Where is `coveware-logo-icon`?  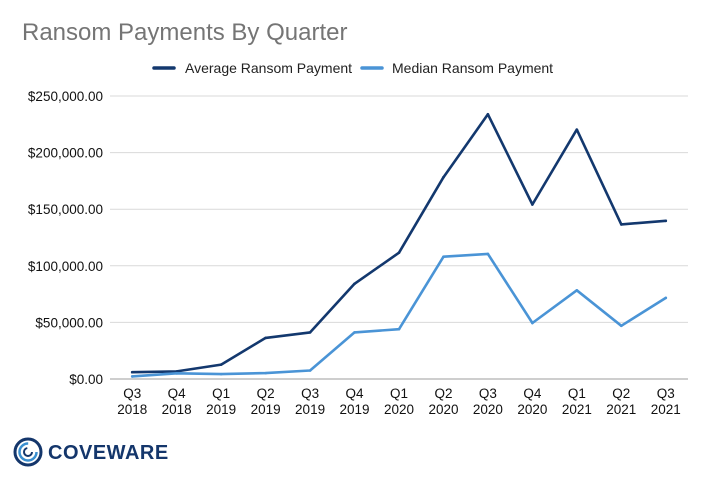
coveware-logo-icon is located at coordinates (28, 452).